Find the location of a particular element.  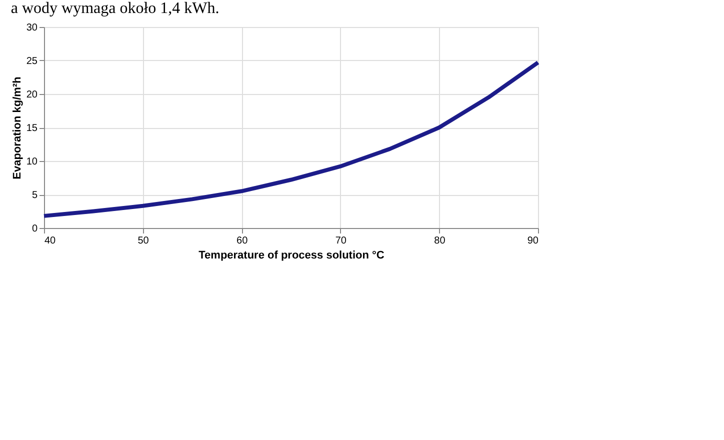

x-tick-label: 60 is located at coordinates (242, 241).